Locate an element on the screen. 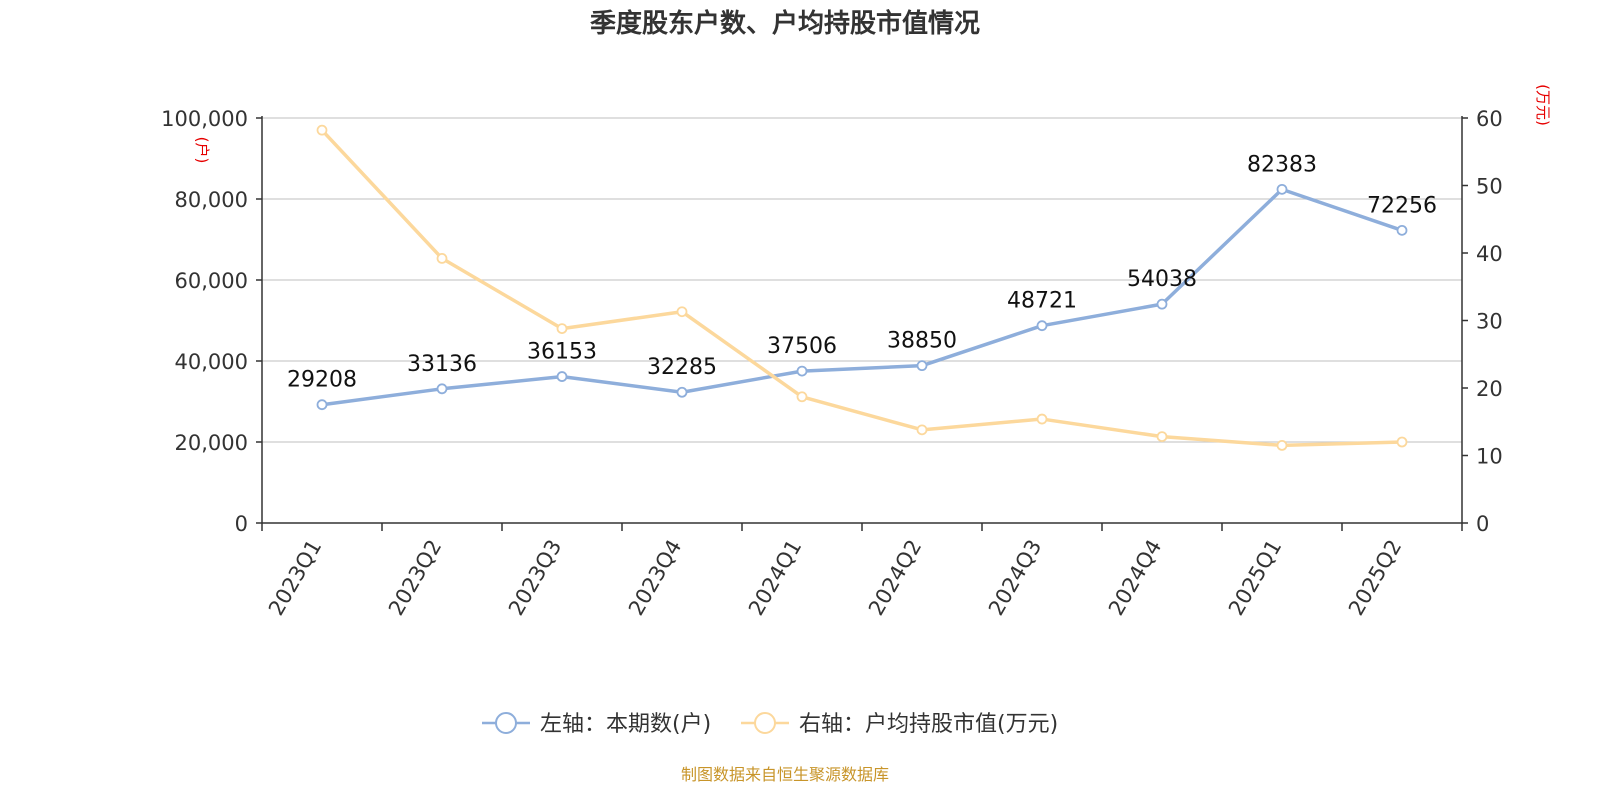 The image size is (1600, 804). right-tick-label: 0 is located at coordinates (1482, 524).